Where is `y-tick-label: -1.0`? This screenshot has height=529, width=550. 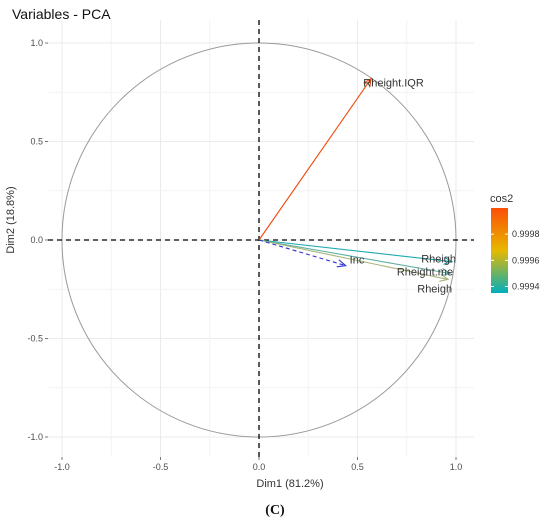 y-tick-label: -1.0 is located at coordinates (35, 437).